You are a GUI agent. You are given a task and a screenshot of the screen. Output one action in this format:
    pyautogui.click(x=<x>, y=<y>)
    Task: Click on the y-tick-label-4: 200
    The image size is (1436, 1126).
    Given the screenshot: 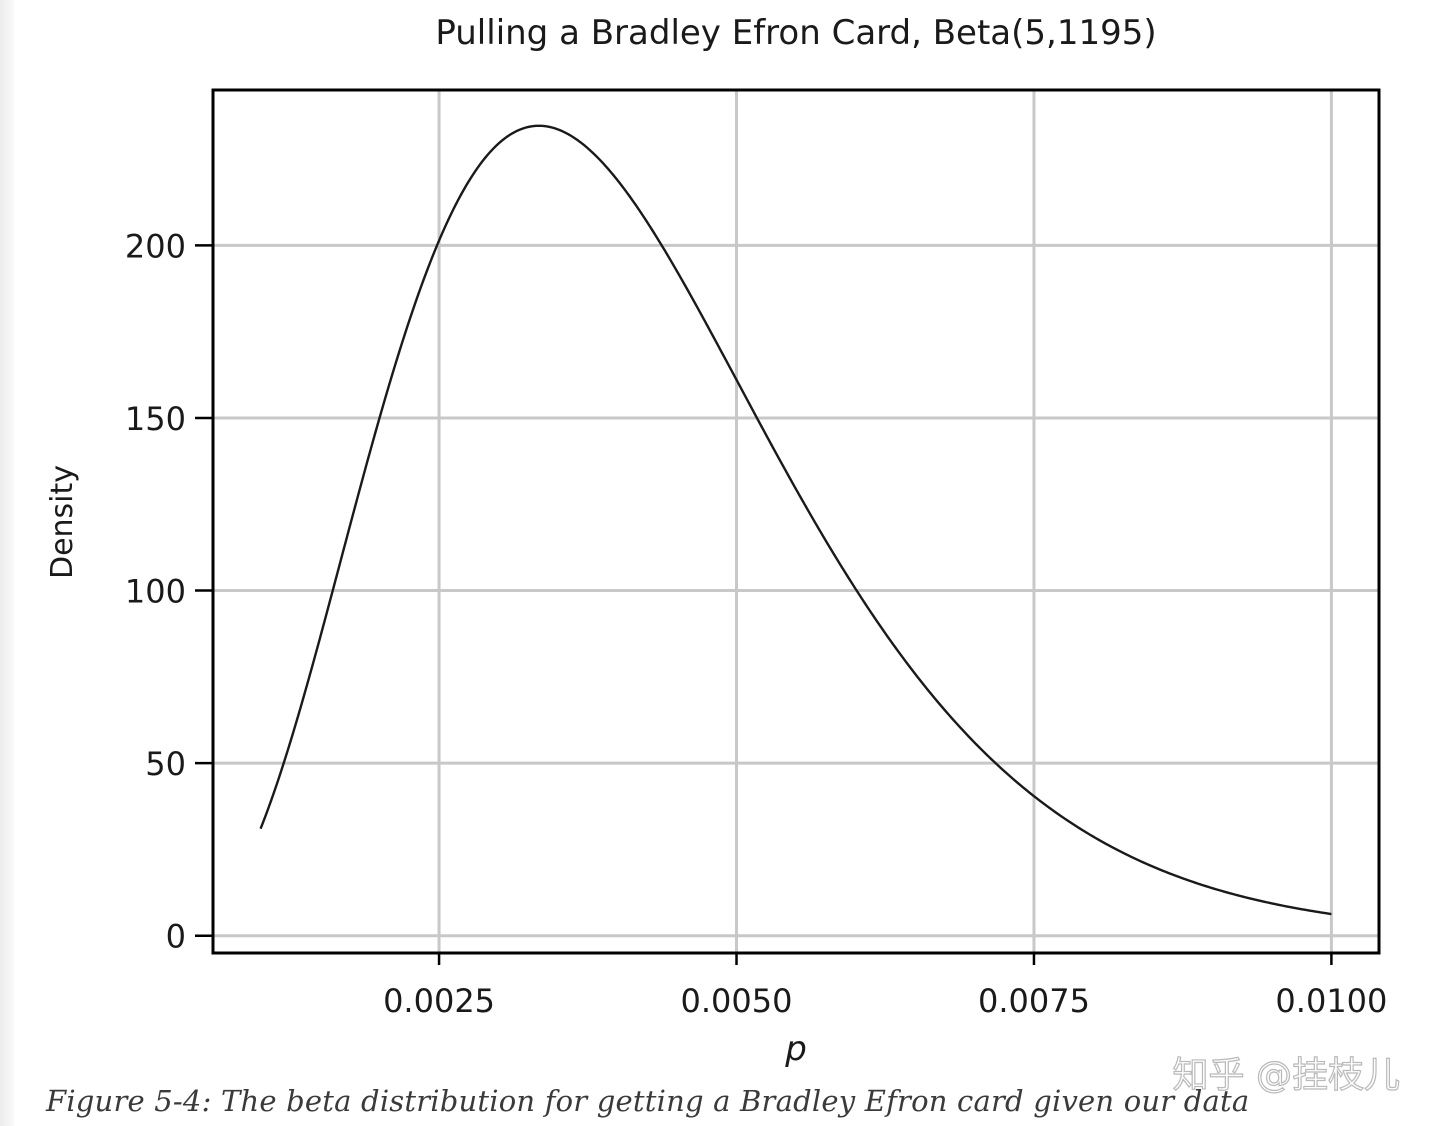 What is the action you would take?
    pyautogui.click(x=155, y=246)
    